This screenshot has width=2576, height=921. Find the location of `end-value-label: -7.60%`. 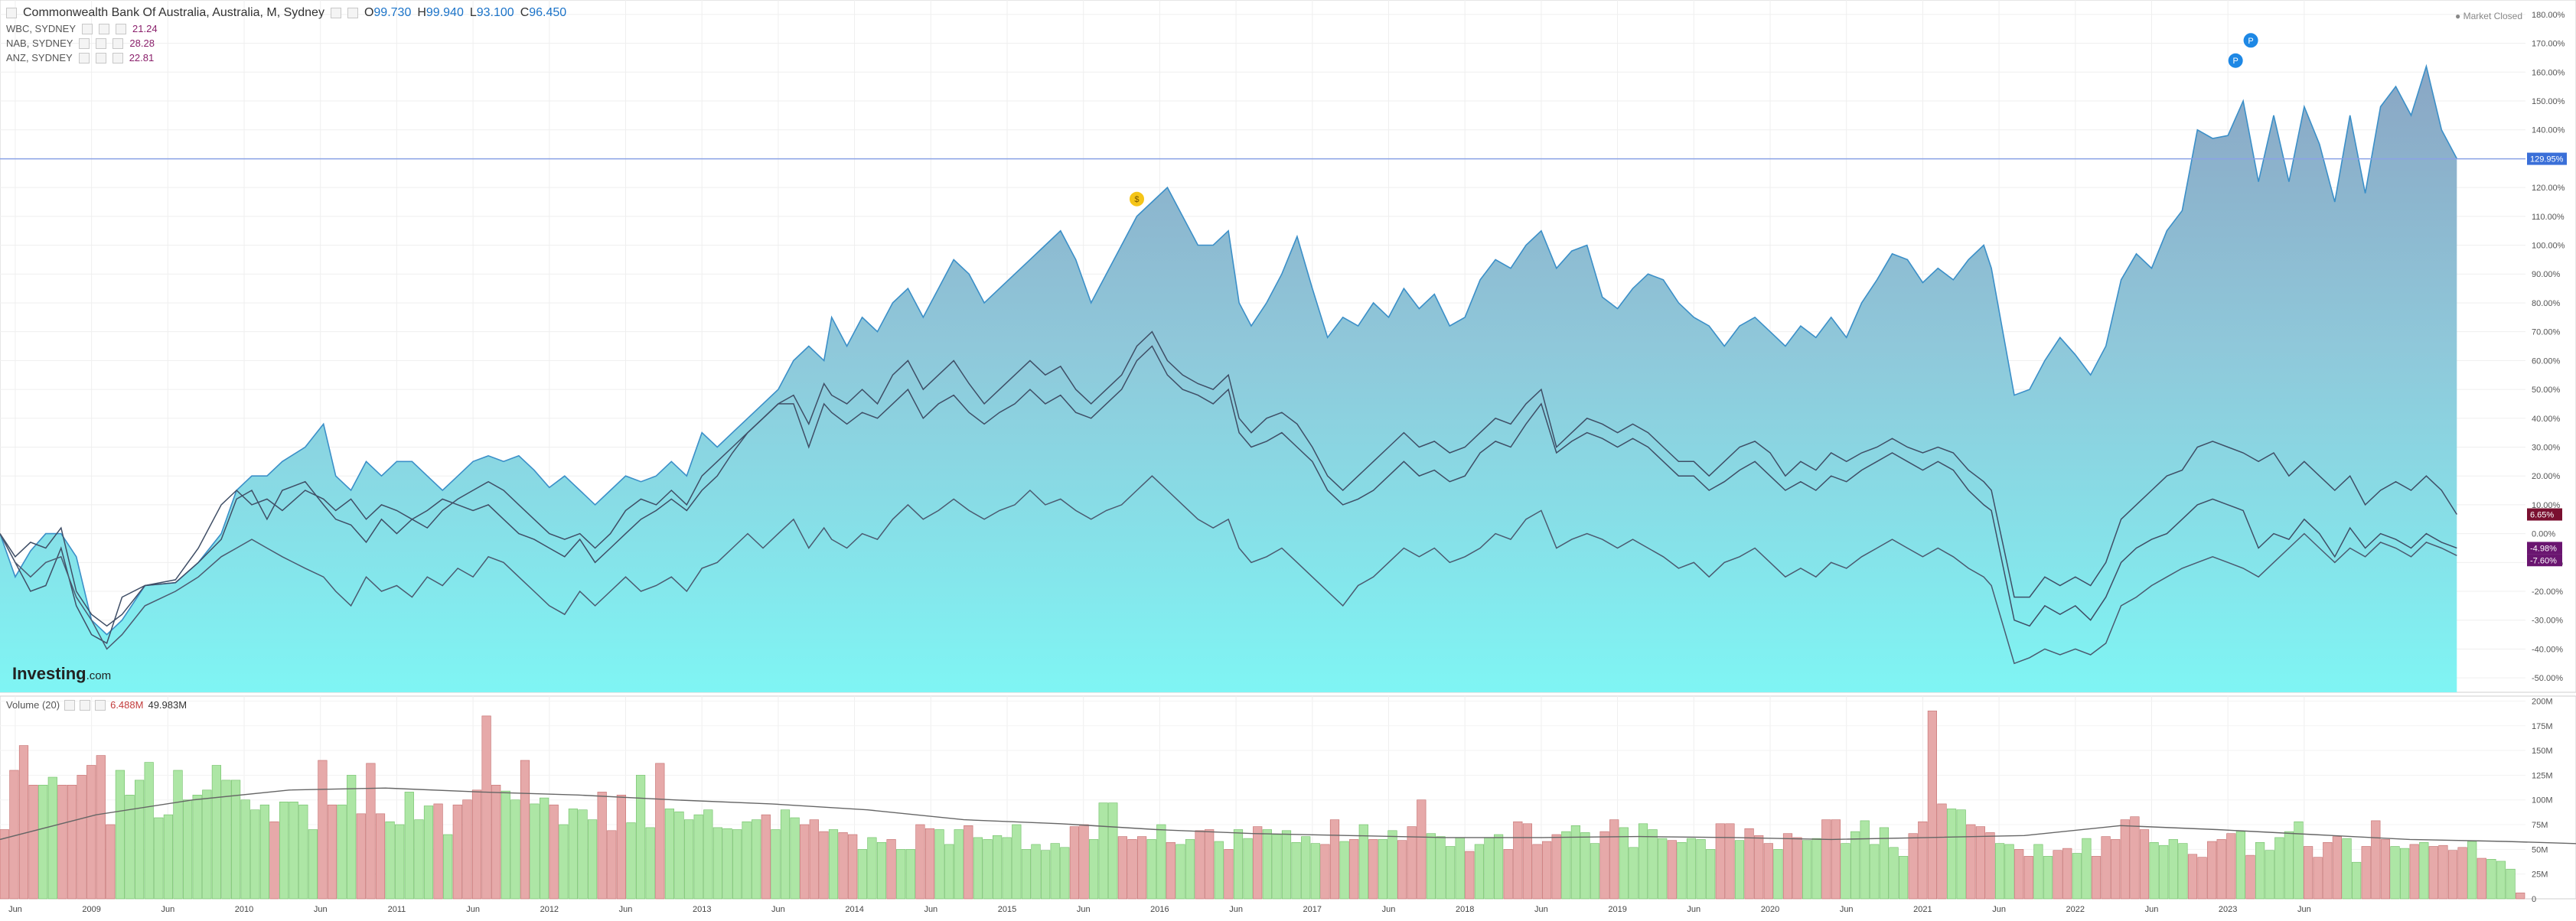

end-value-label: -7.60% is located at coordinates (2543, 560).